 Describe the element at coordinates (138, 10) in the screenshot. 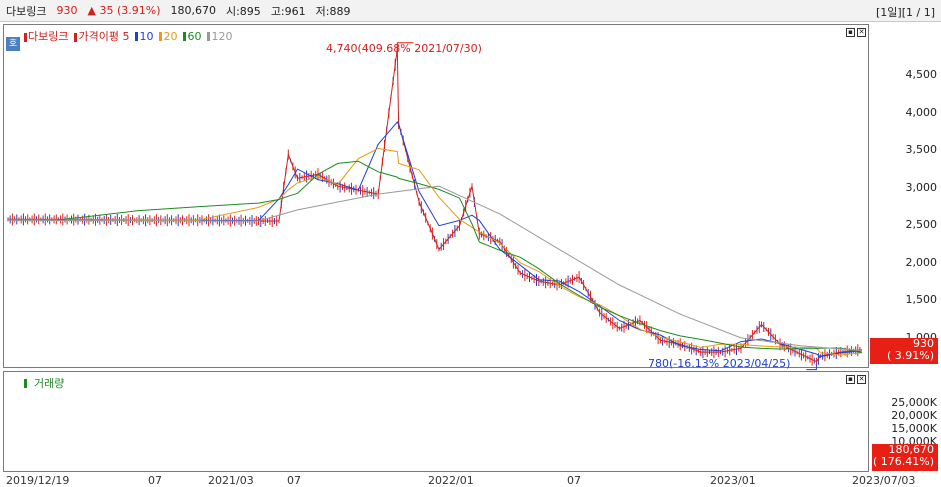

I see `change-percent: (3.91%)` at that location.